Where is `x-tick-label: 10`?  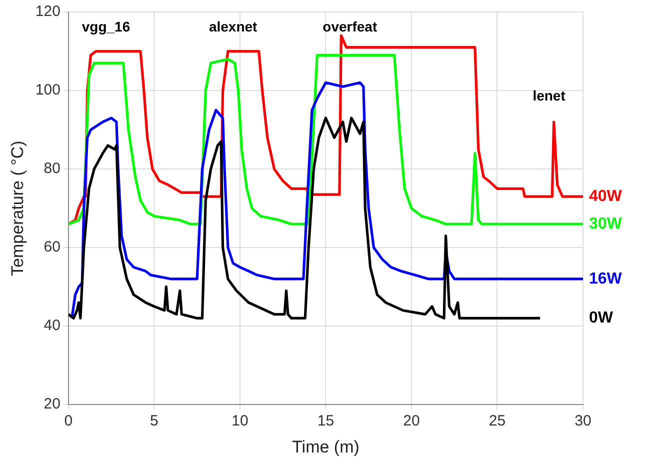
x-tick-label: 10 is located at coordinates (240, 421).